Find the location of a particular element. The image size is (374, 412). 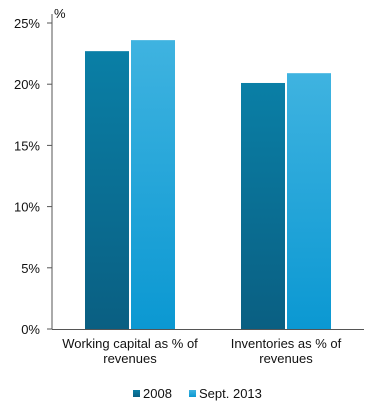

y-tick-label: 5% is located at coordinates (30, 268).